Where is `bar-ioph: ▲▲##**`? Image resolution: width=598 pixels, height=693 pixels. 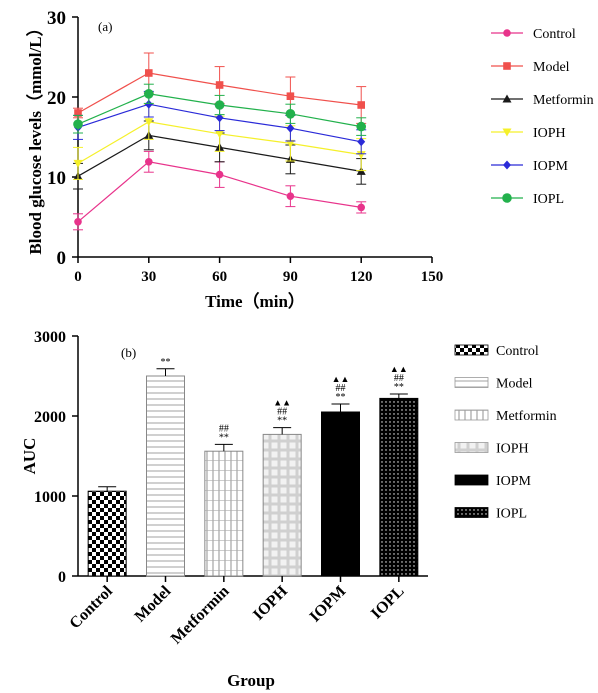 bar-ioph: ▲▲##** is located at coordinates (282, 487).